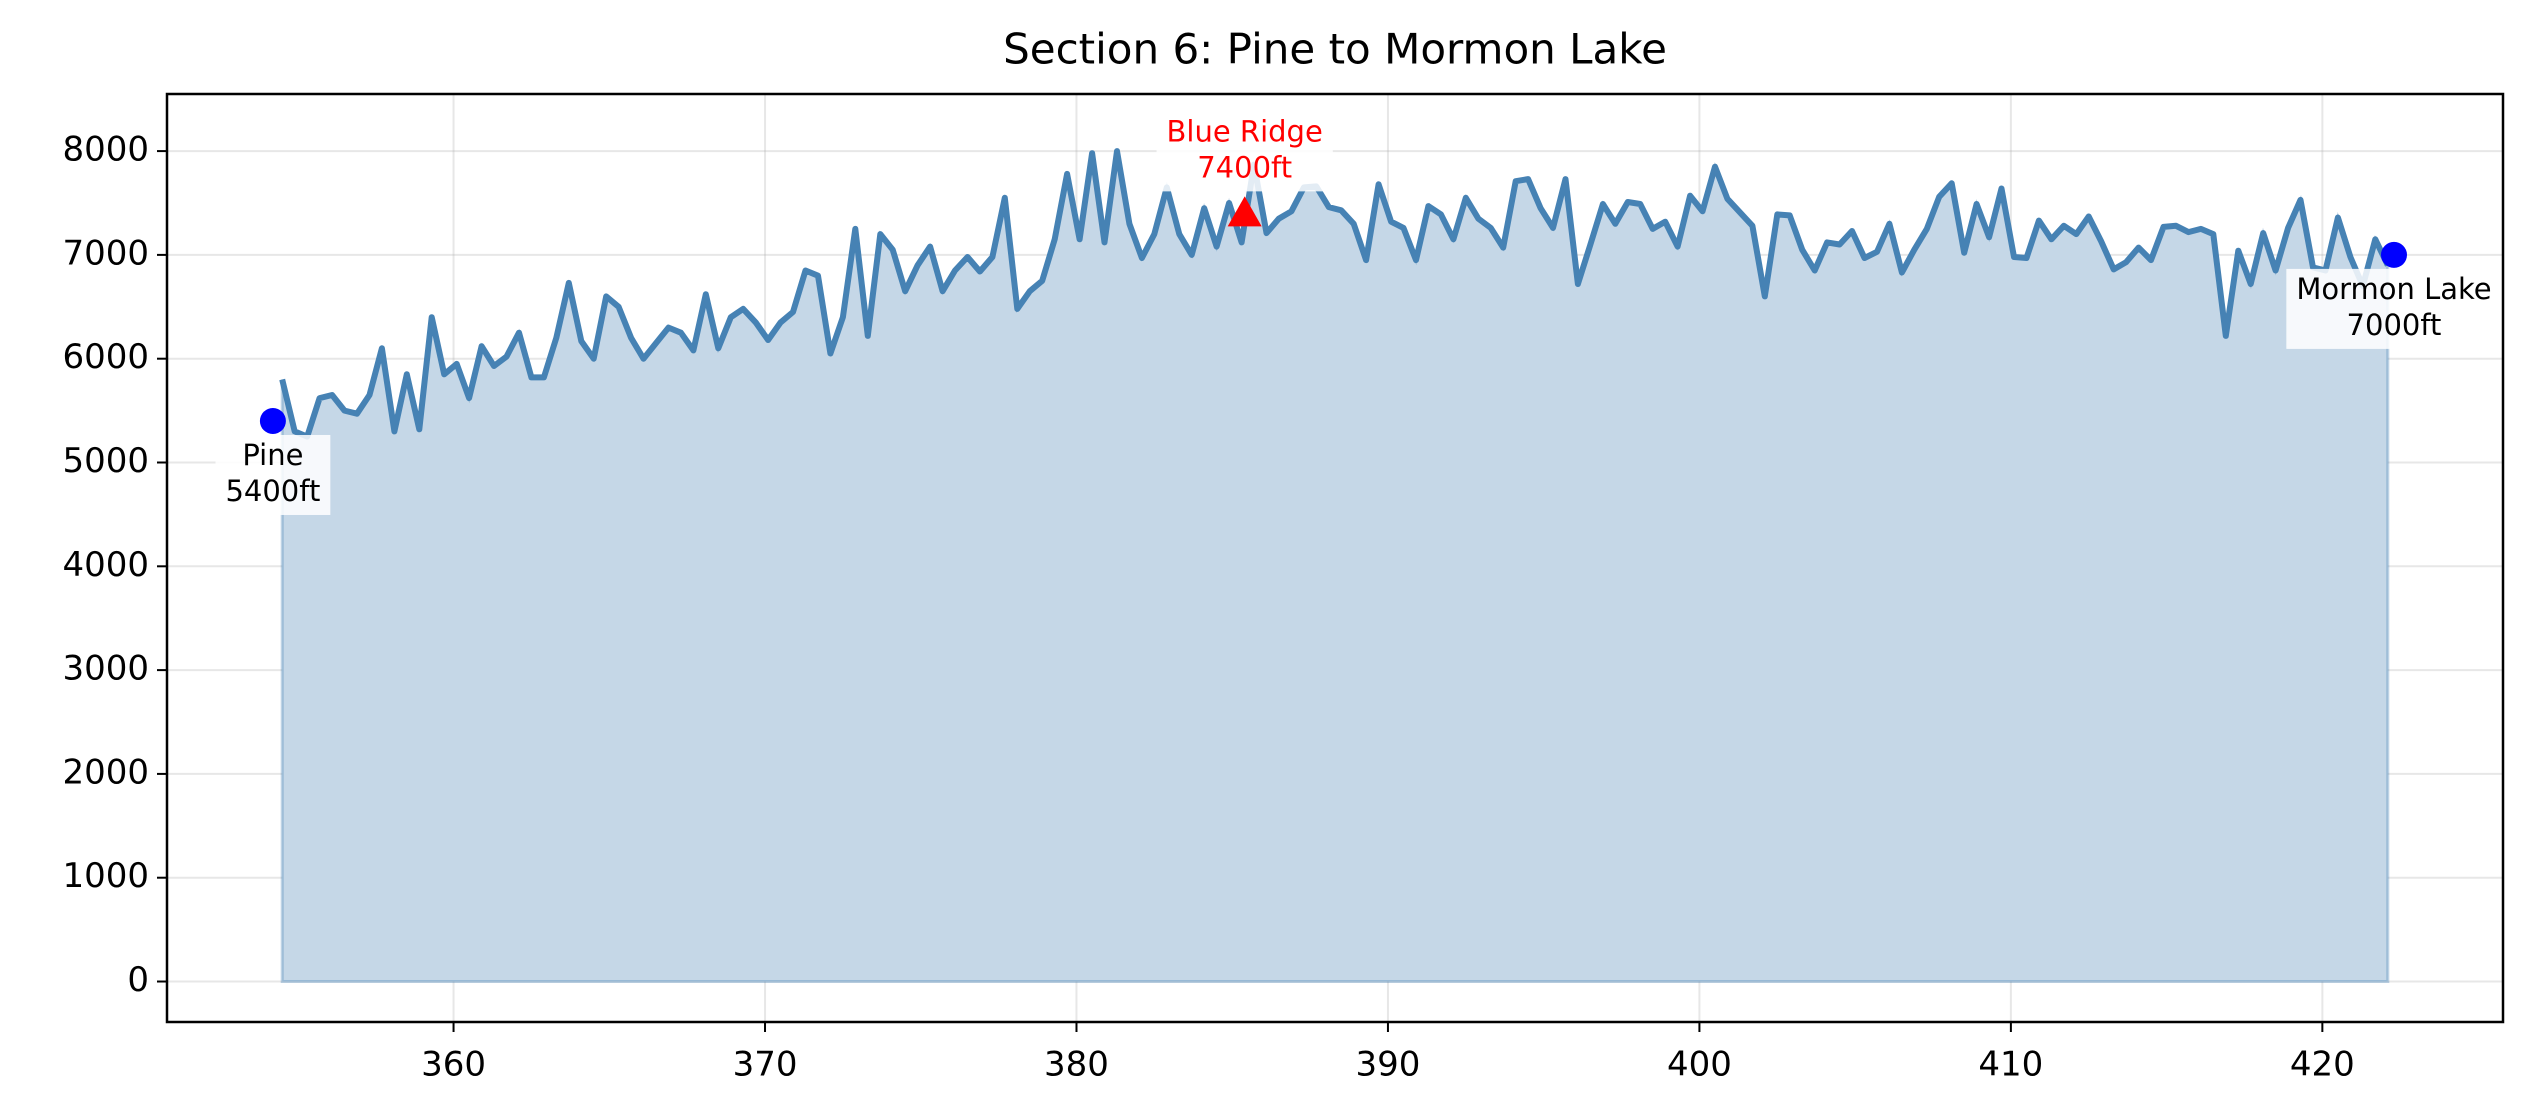  Describe the element at coordinates (2394, 325) in the screenshot. I see `annotation-value: 7000ft` at that location.